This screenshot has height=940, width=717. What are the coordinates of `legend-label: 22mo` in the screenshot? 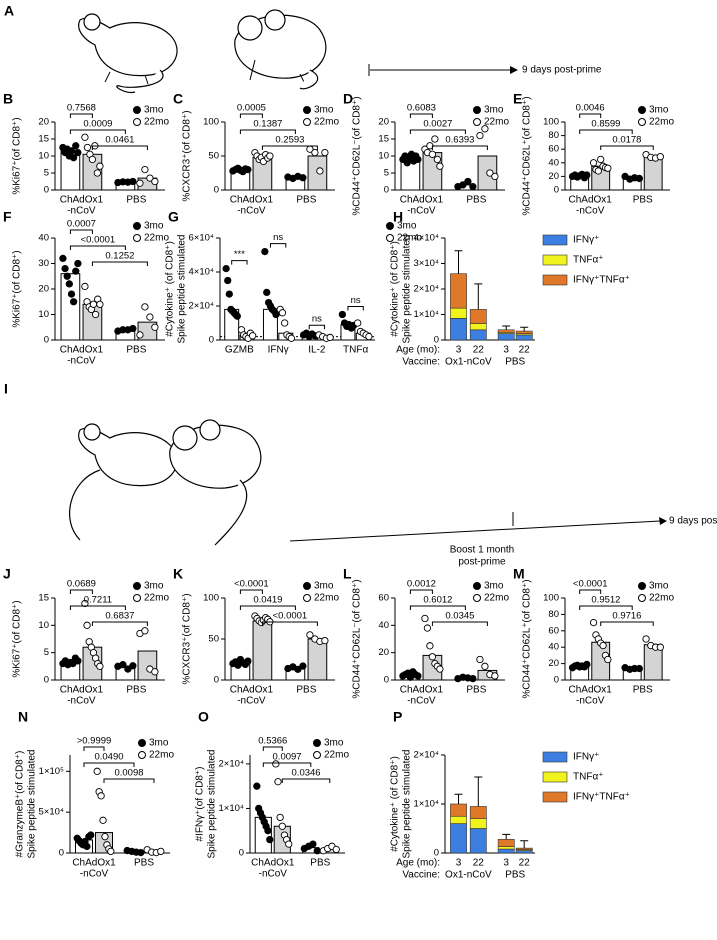 It's located at (156, 122).